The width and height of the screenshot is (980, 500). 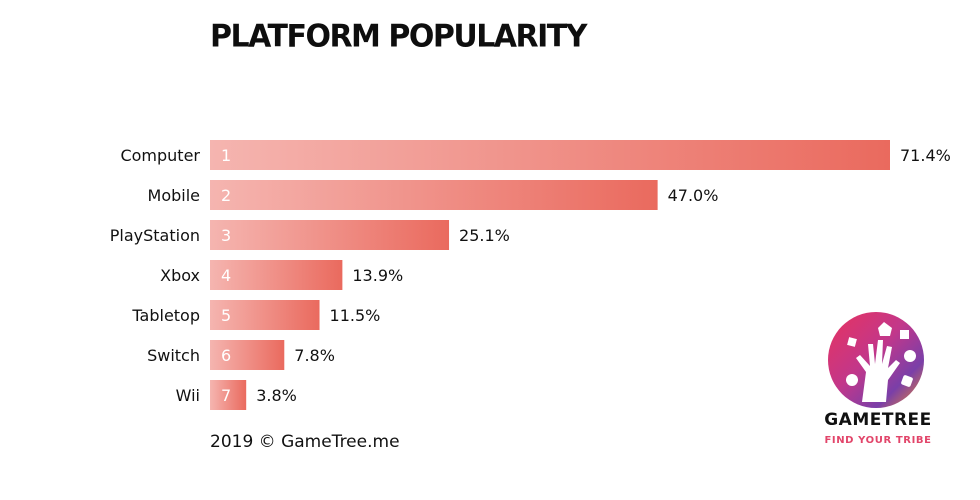 I want to click on gametree-emblem-icon, so click(x=876, y=360).